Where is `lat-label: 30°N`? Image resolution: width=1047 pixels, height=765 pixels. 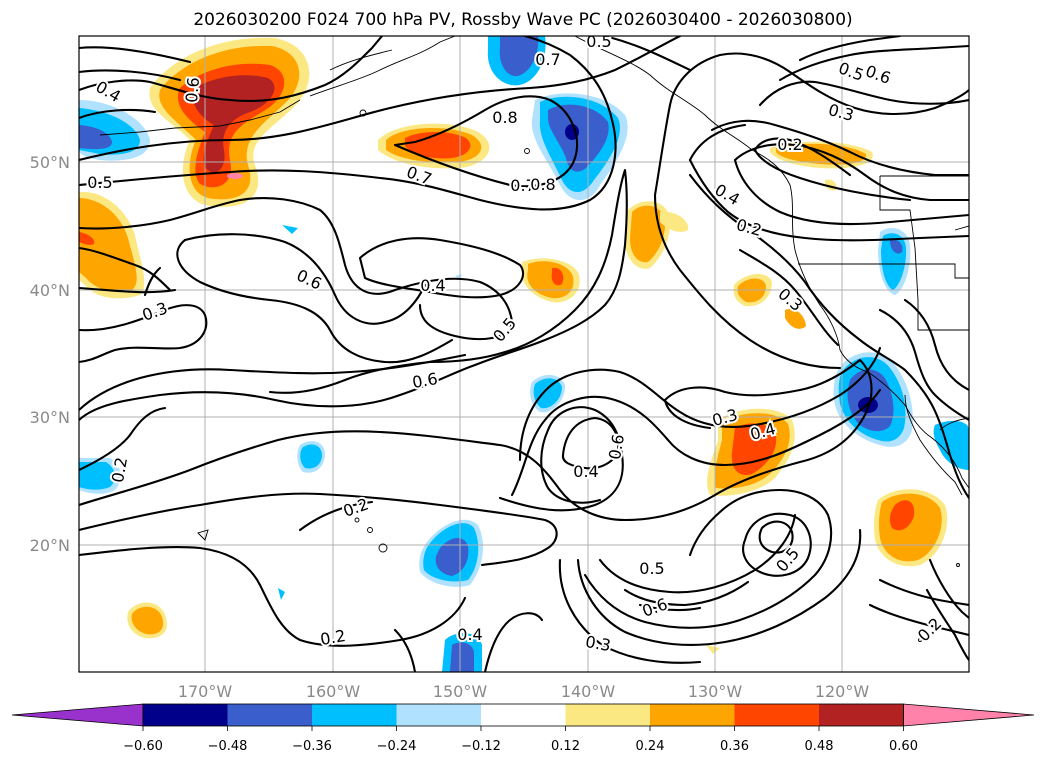 lat-label: 30°N is located at coordinates (50, 417).